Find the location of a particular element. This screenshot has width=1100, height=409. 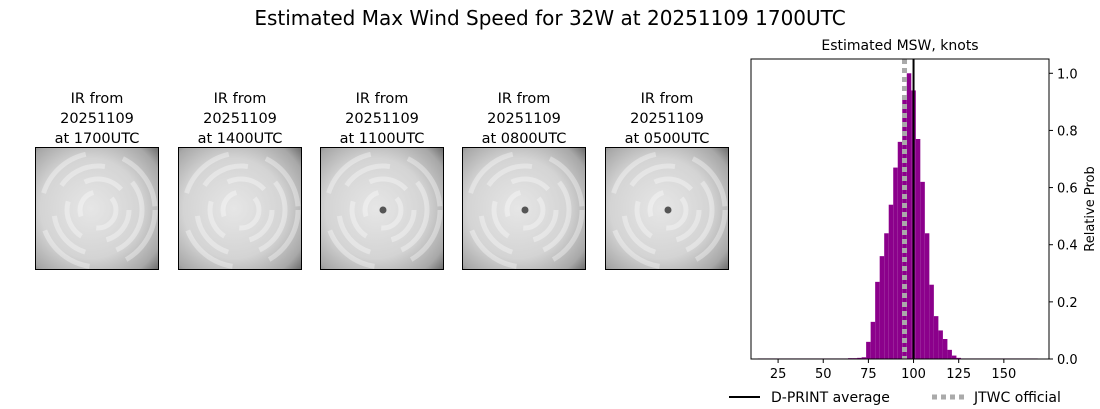

legend-label-dprint: D-PRINT average is located at coordinates (830, 398).